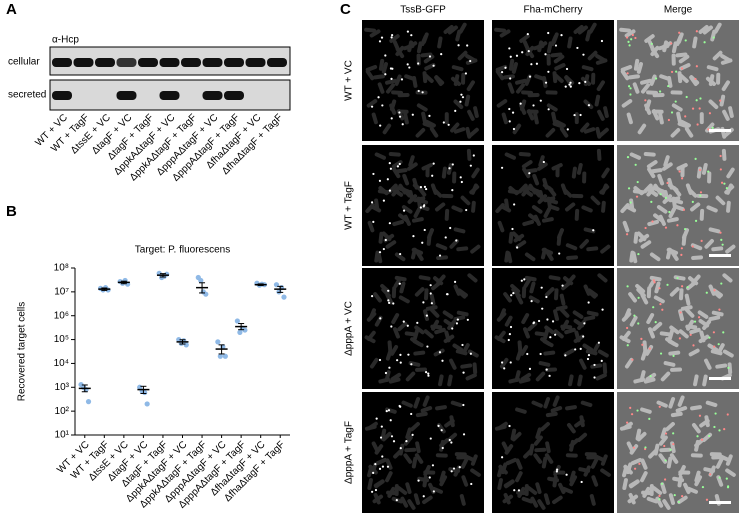  Describe the element at coordinates (62, 435) in the screenshot. I see `y-tick-label: 10¹` at that location.